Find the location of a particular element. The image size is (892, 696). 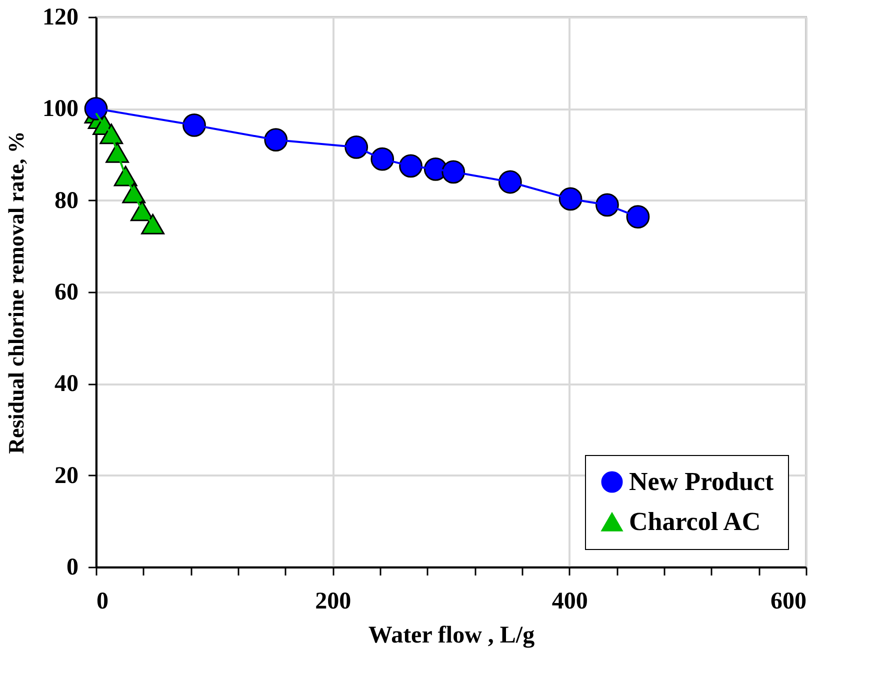

x-tick-label: 0 is located at coordinates (102, 601).